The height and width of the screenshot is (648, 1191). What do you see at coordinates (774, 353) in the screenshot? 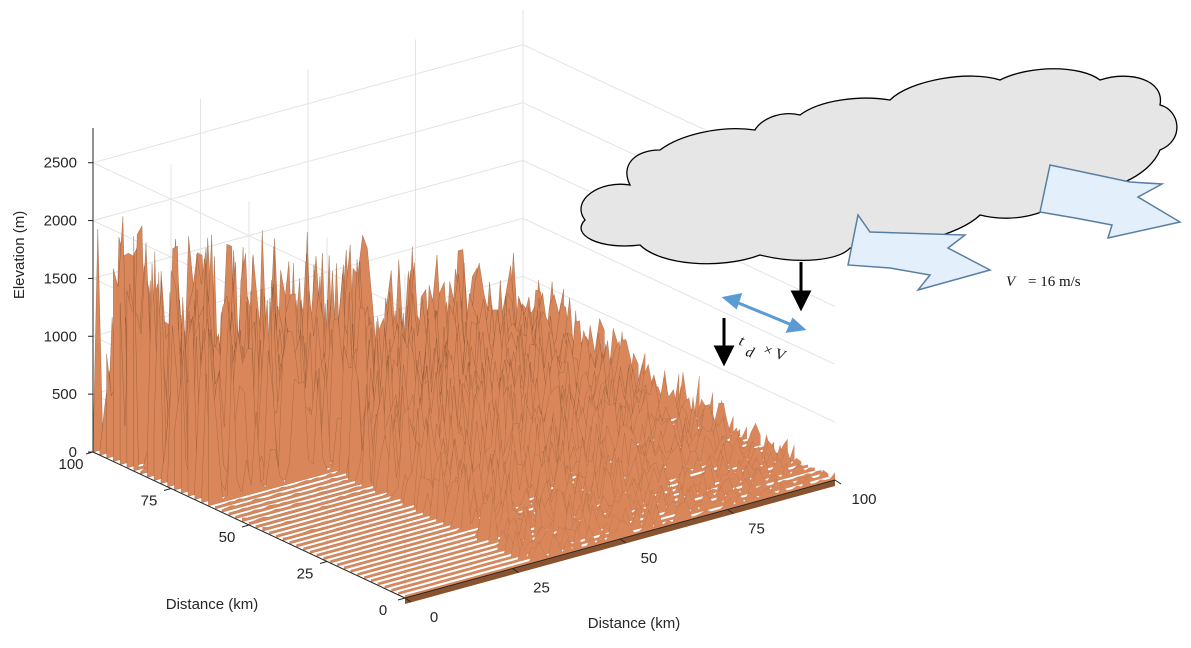
I see `delay-product: × V` at bounding box center [774, 353].